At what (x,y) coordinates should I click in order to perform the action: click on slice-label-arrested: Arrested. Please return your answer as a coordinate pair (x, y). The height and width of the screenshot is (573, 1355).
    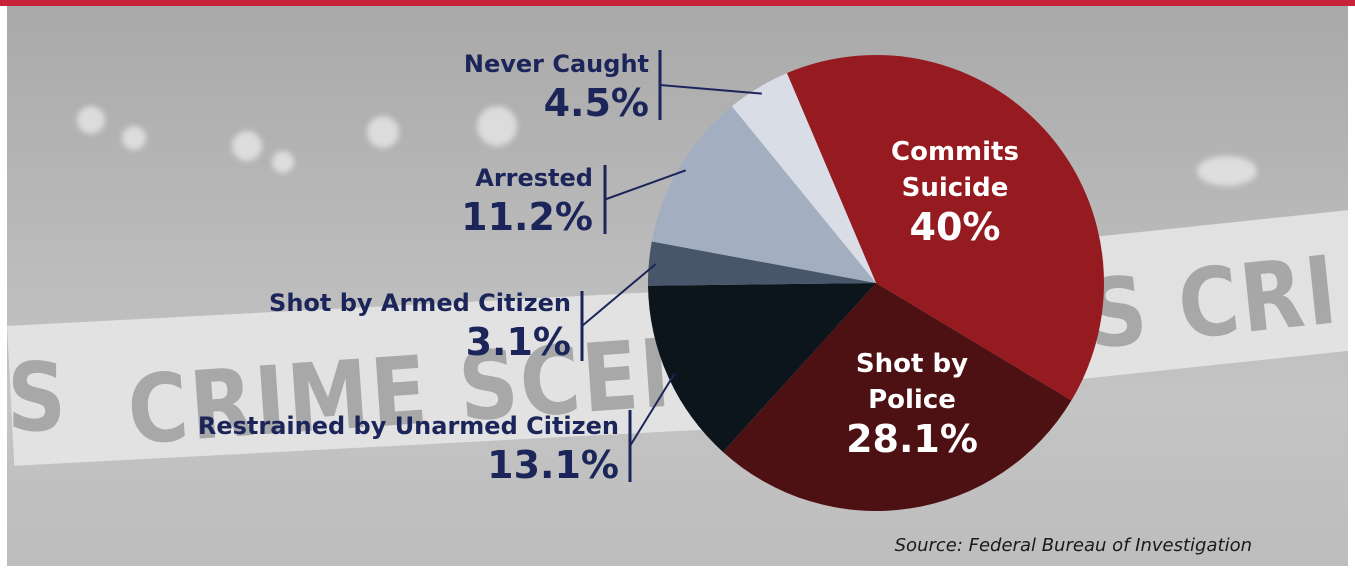
    Looking at the image, I should click on (534, 178).